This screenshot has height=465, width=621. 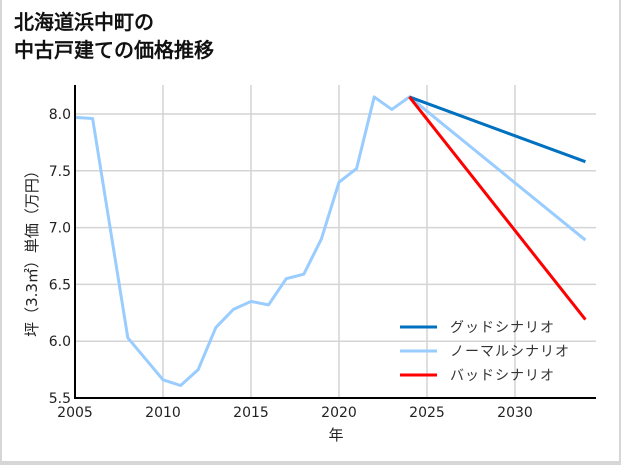 I want to click on x-tick-label: 2010, so click(x=163, y=413).